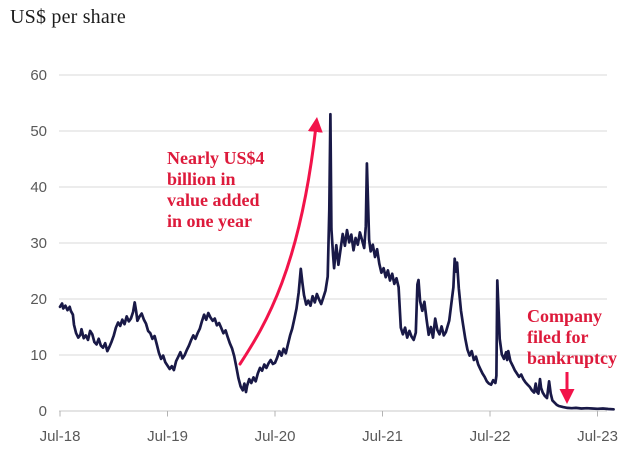 The width and height of the screenshot is (642, 456). Describe the element at coordinates (597, 436) in the screenshot. I see `x-axis-tick-label: Jul-23` at that location.